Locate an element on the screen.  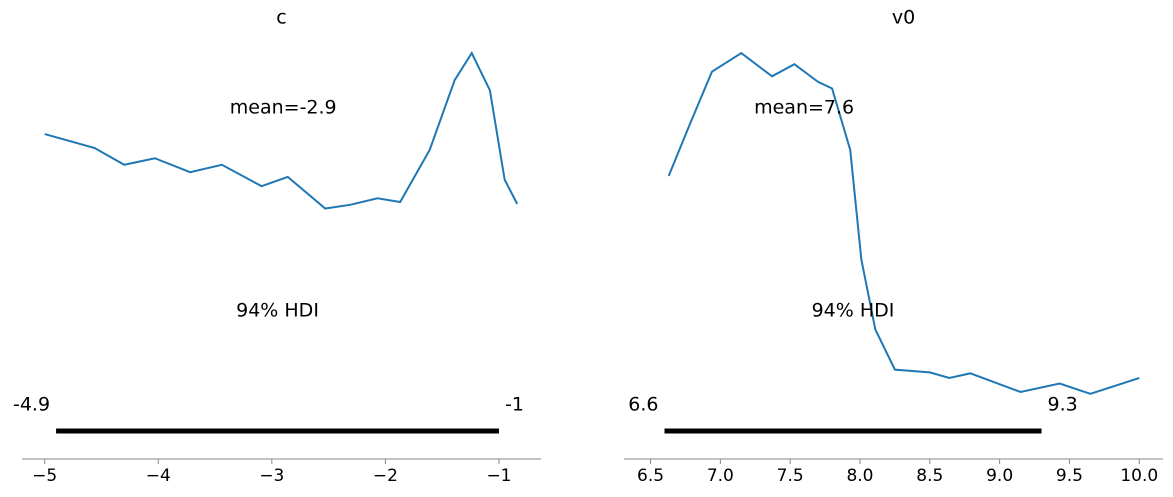
subplot-title: v0 is located at coordinates (903, 18).